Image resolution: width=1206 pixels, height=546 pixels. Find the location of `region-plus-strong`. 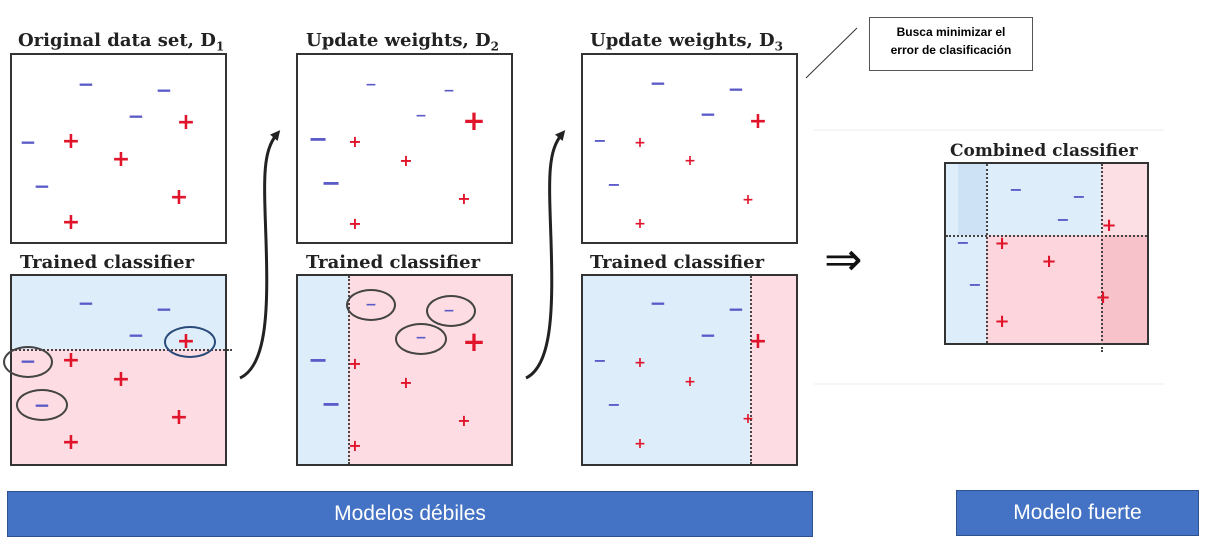

region-plus-strong is located at coordinates (1124, 289).